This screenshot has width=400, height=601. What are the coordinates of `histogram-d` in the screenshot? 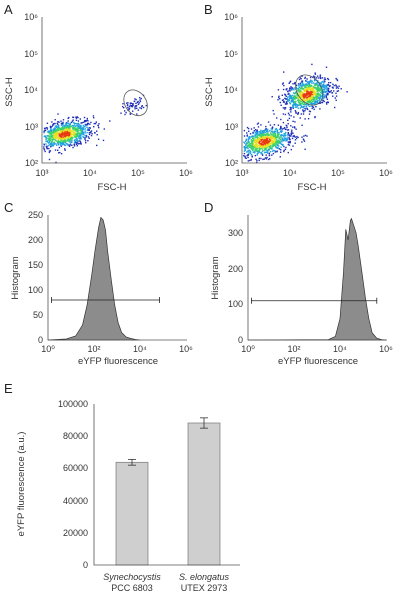 It's located at (317, 279).